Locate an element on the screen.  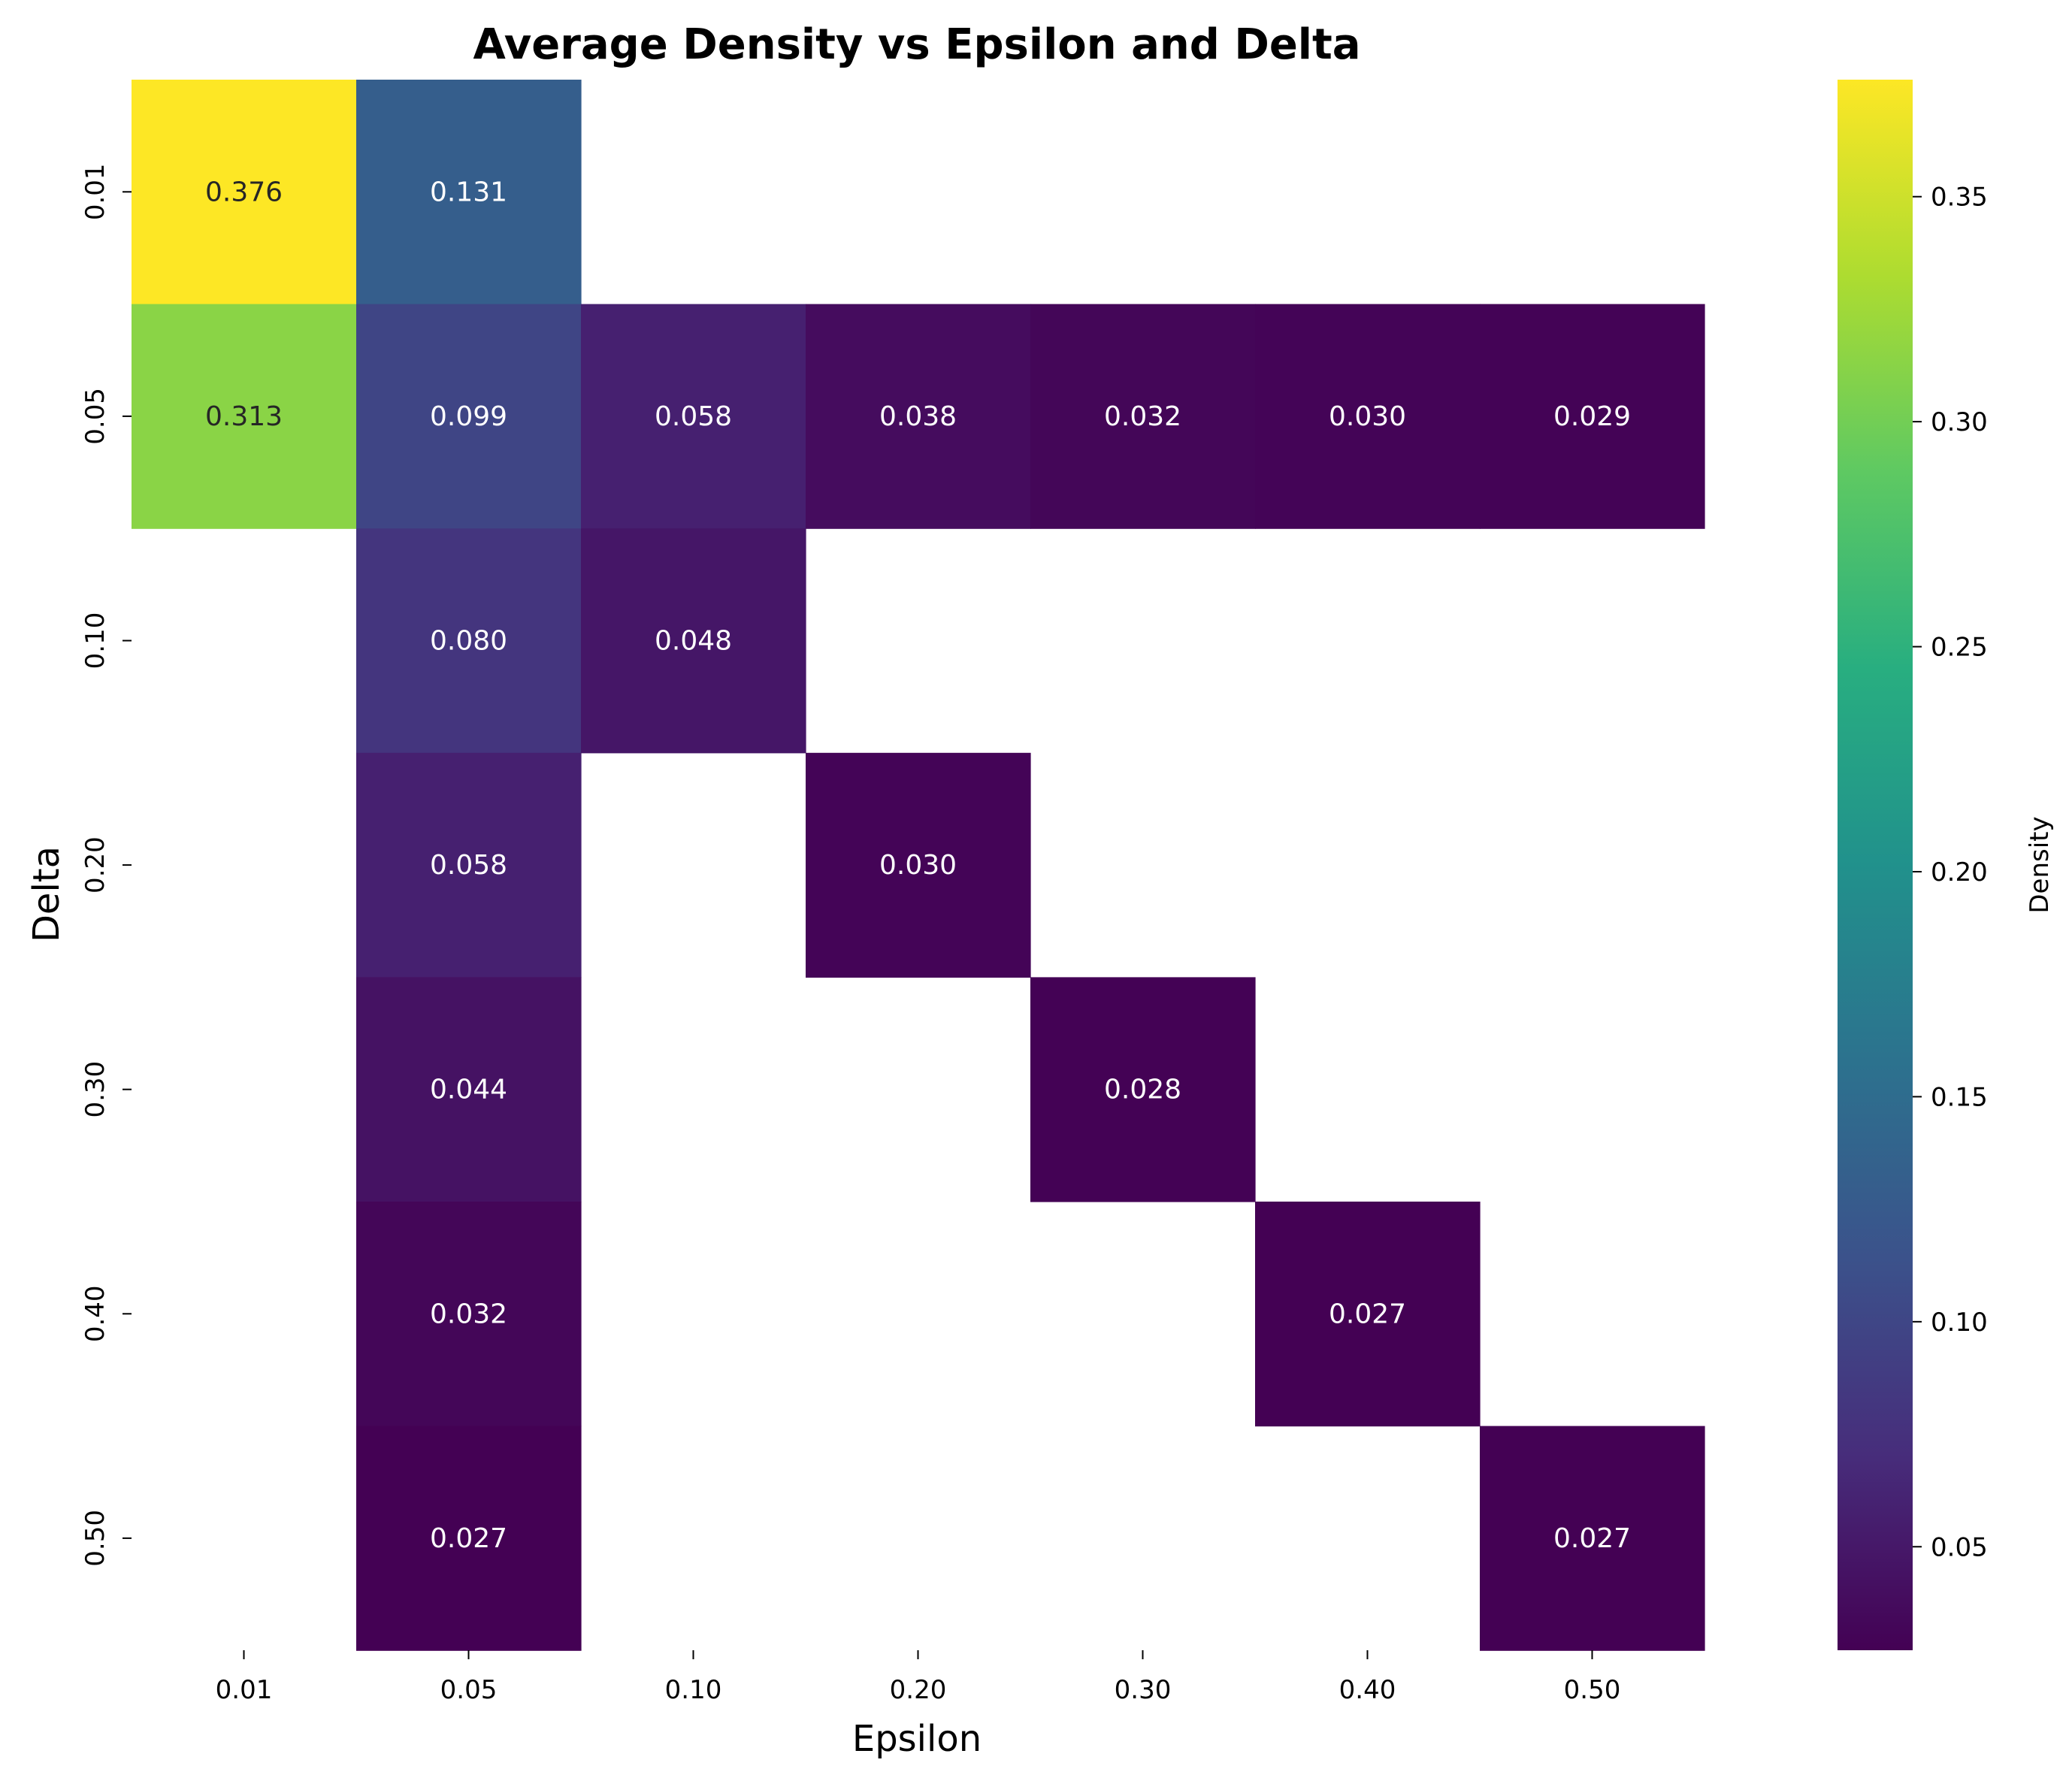
x-tick-label: 0.50 is located at coordinates (1592, 1690).